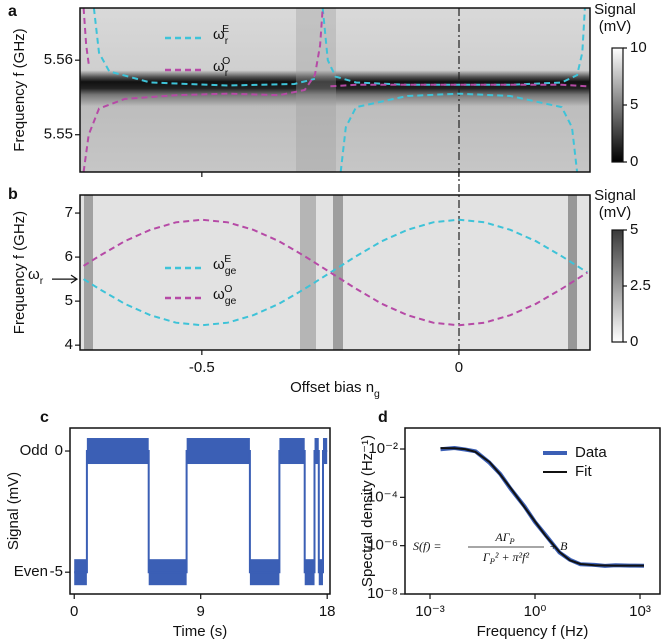  I want to click on annotation: ωr, so click(36, 276).